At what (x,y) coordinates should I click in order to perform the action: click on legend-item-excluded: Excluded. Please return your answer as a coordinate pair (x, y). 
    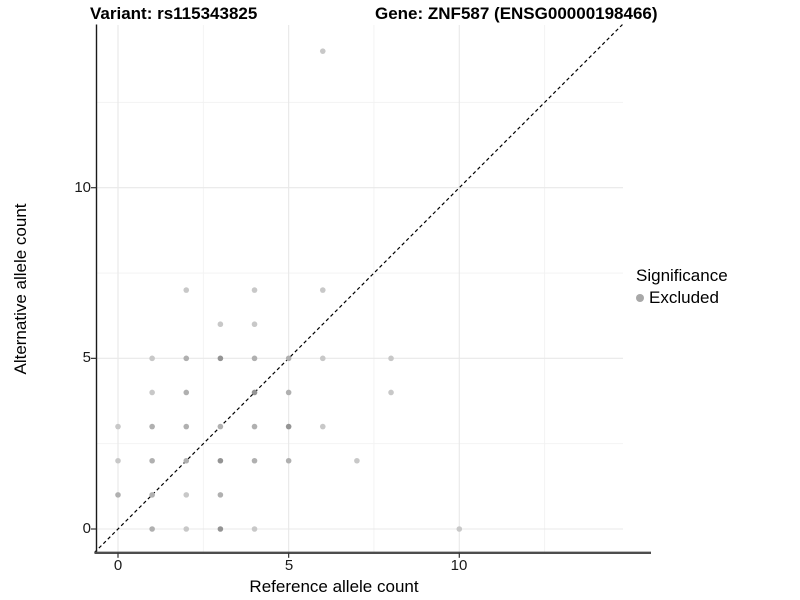
    Looking at the image, I should click on (682, 298).